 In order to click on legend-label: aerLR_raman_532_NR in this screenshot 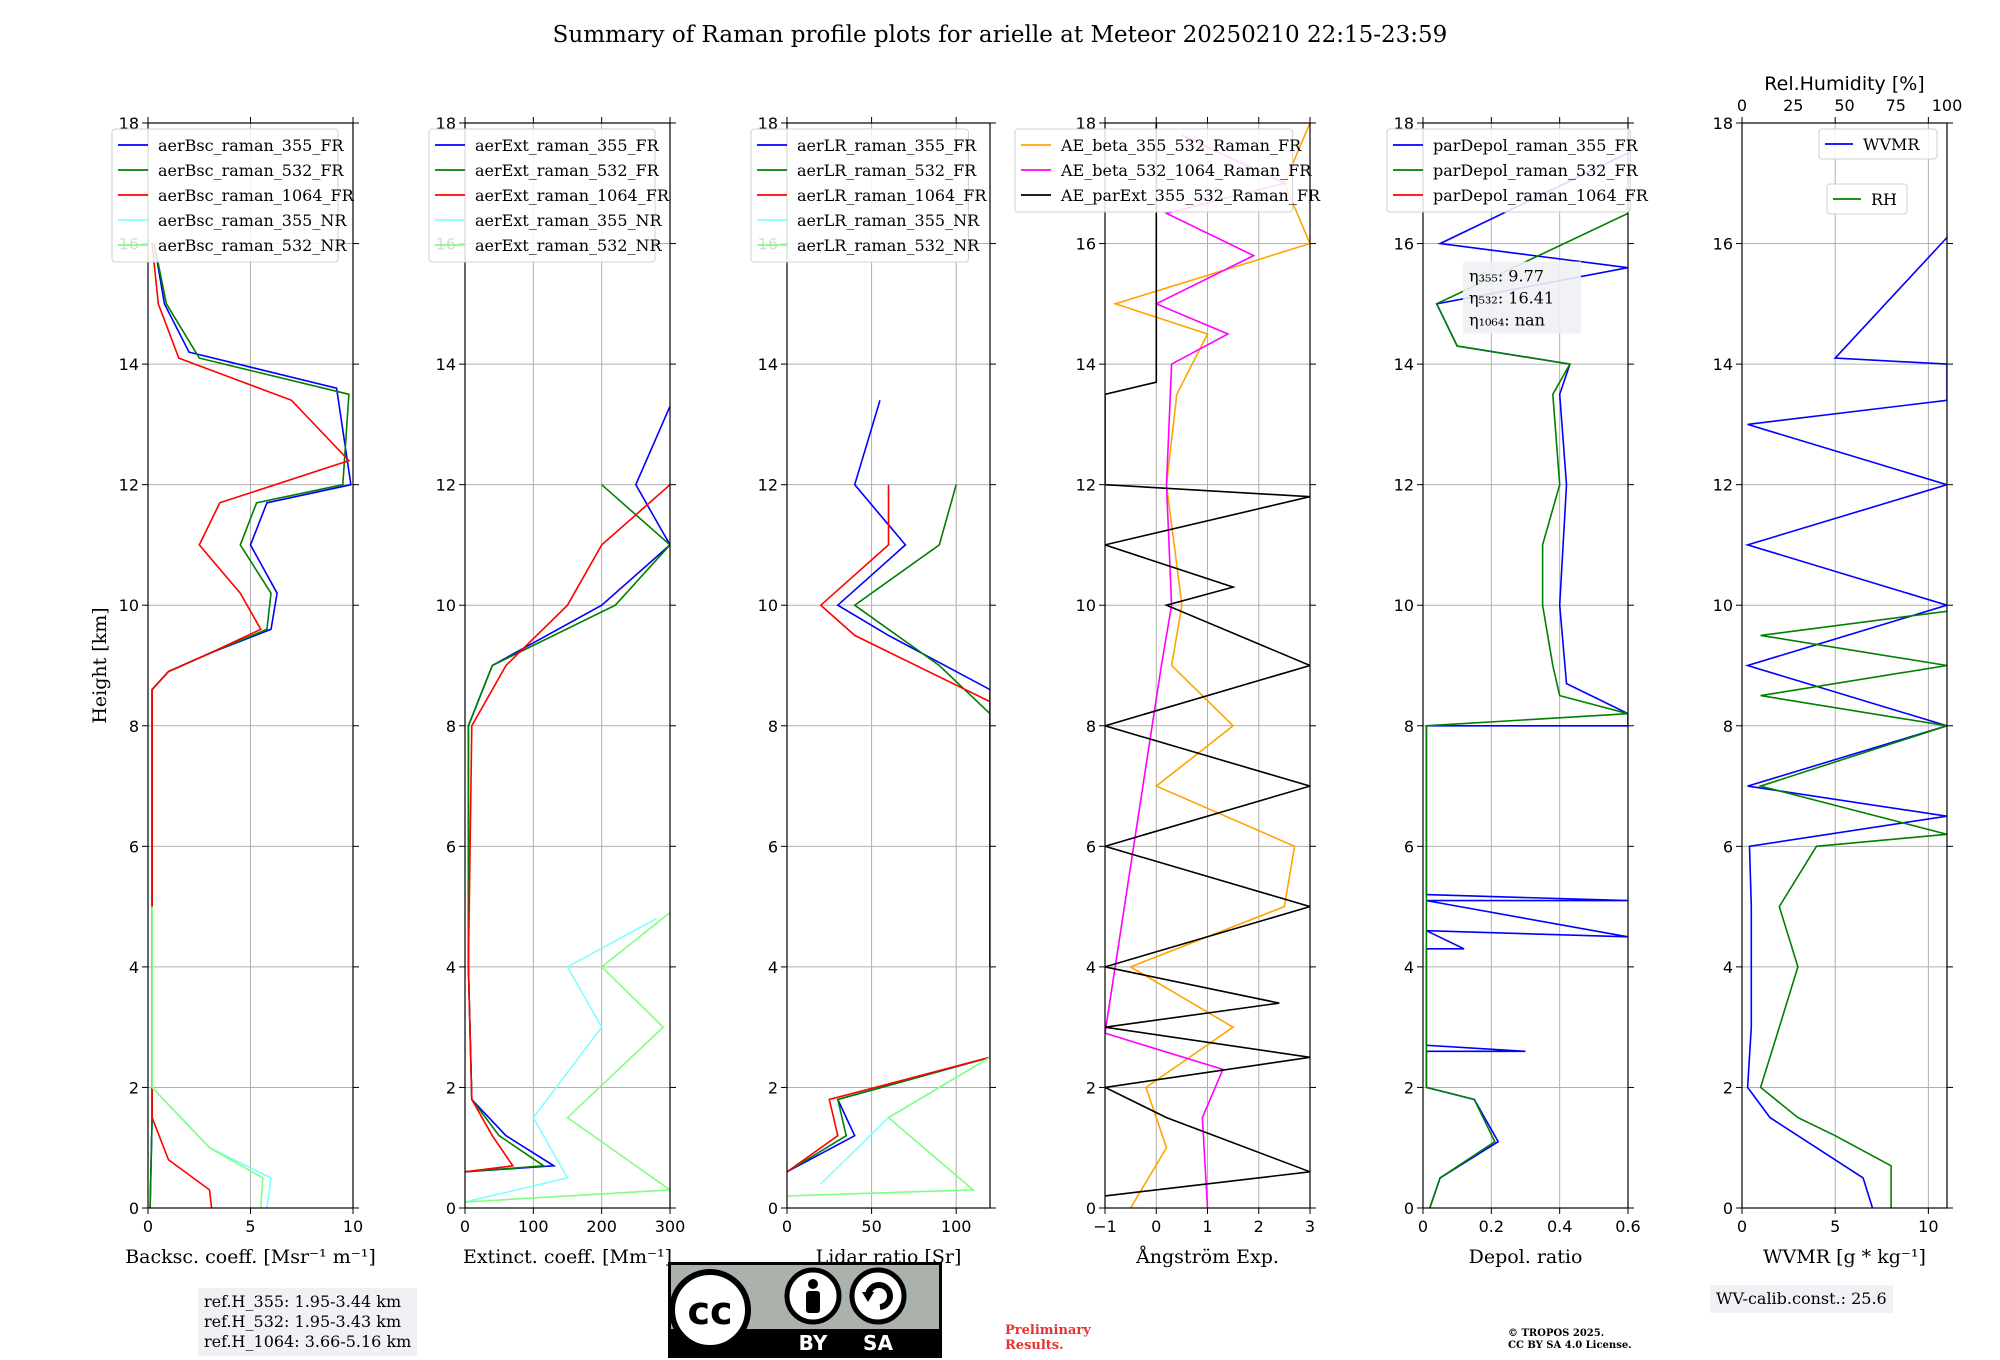, I will do `click(888, 245)`.